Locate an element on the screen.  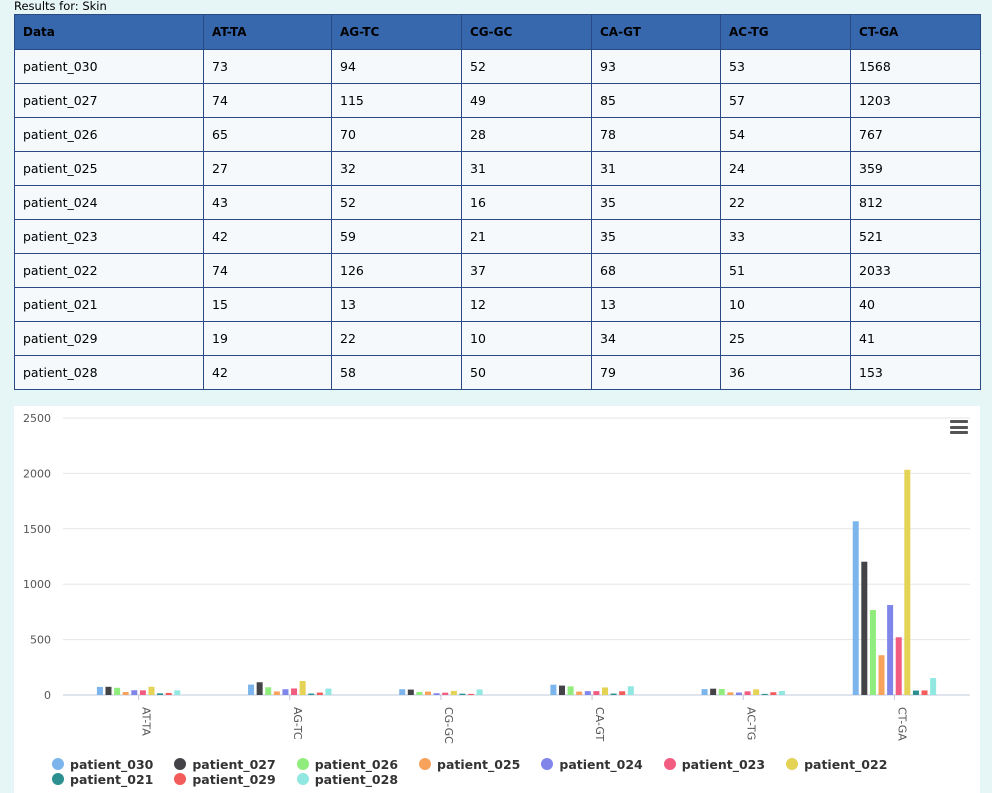
legend-item: patient_025 is located at coordinates (469, 764).